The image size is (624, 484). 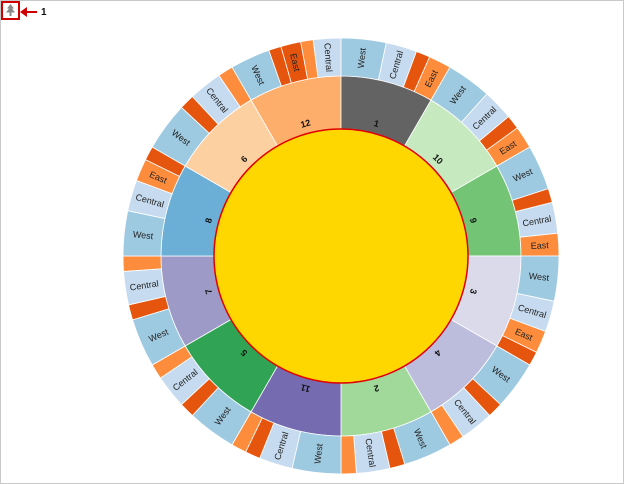 What do you see at coordinates (306, 388) in the screenshot?
I see `inner-segment-label: 11` at bounding box center [306, 388].